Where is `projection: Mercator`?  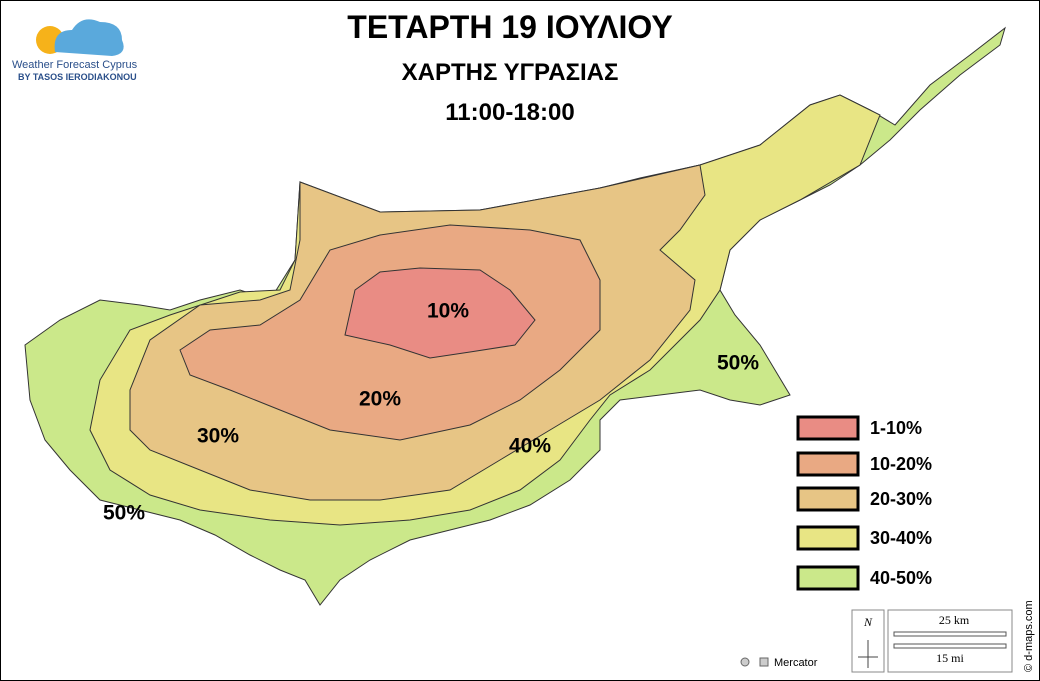
projection: Mercator is located at coordinates (796, 663).